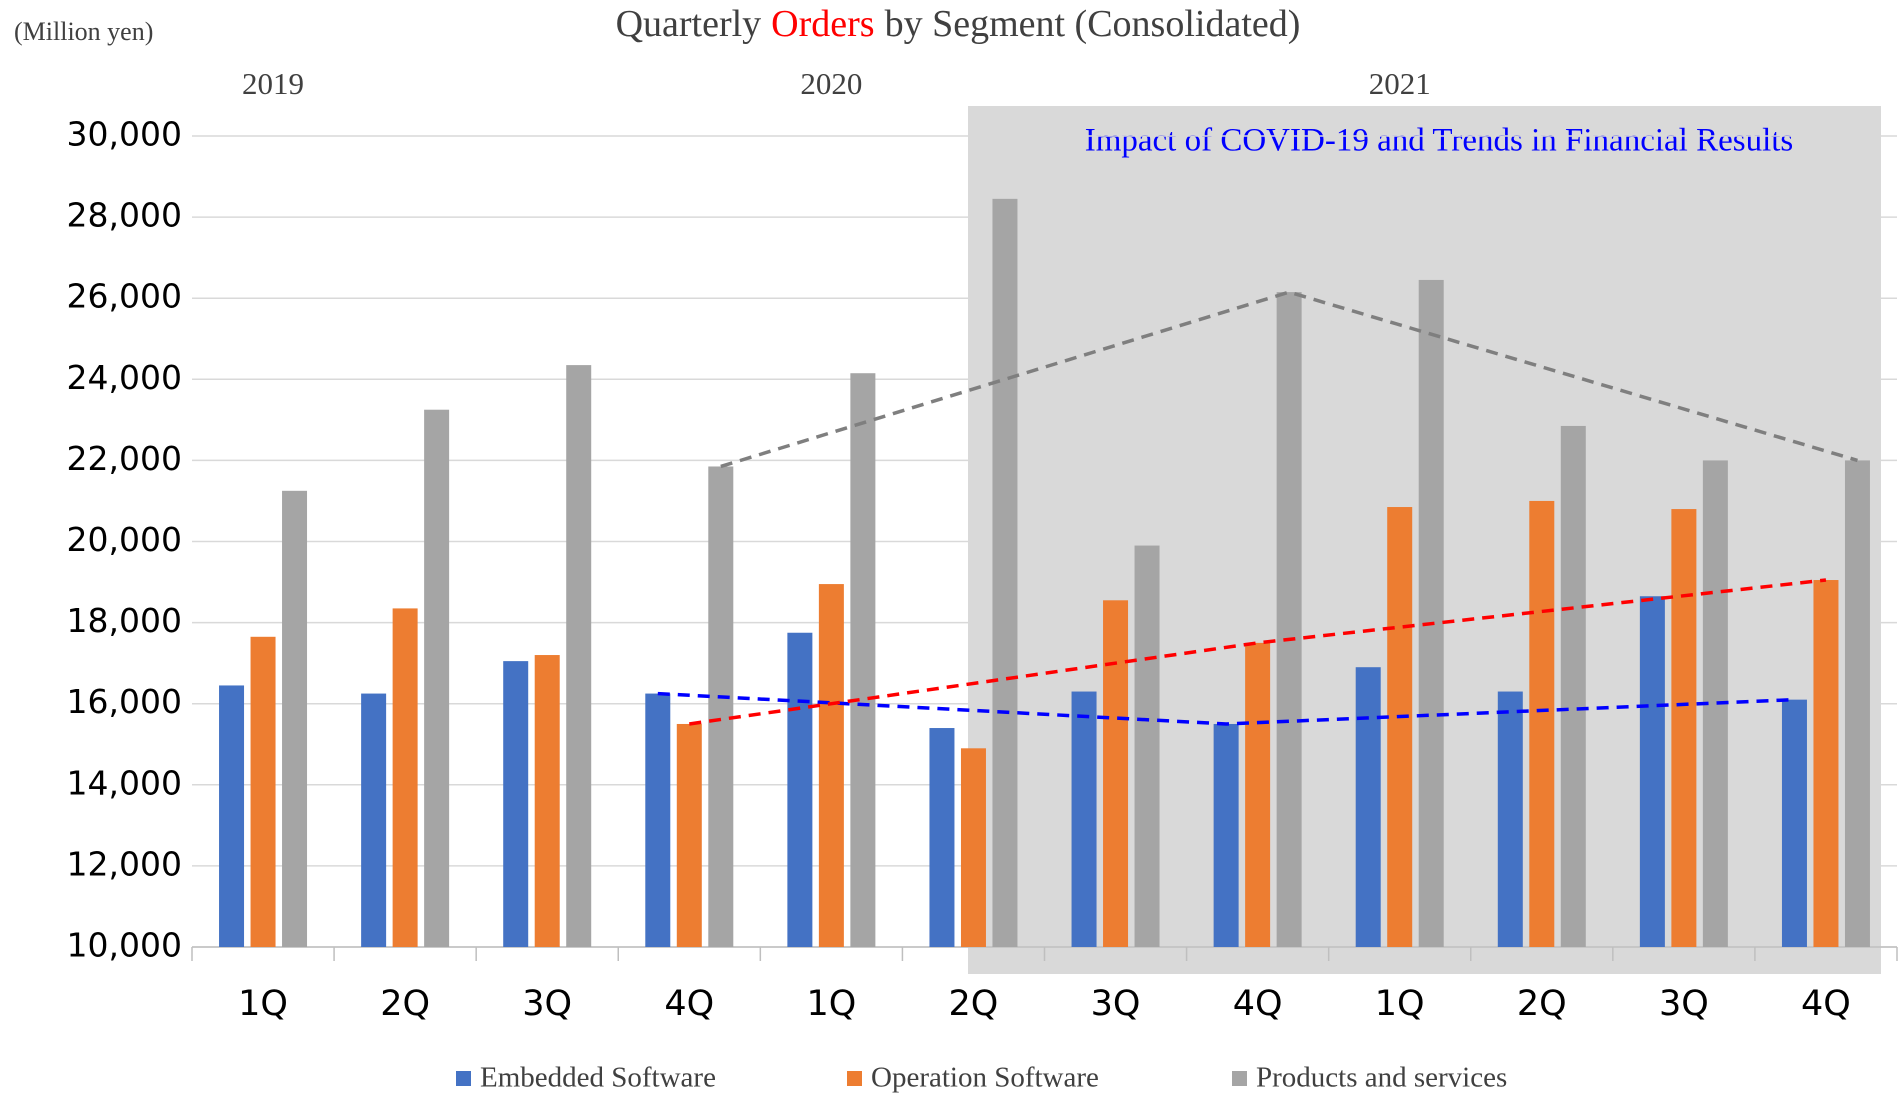  Describe the element at coordinates (1093, 24) in the screenshot. I see `title-part: by Segment (Consolidated)` at that location.